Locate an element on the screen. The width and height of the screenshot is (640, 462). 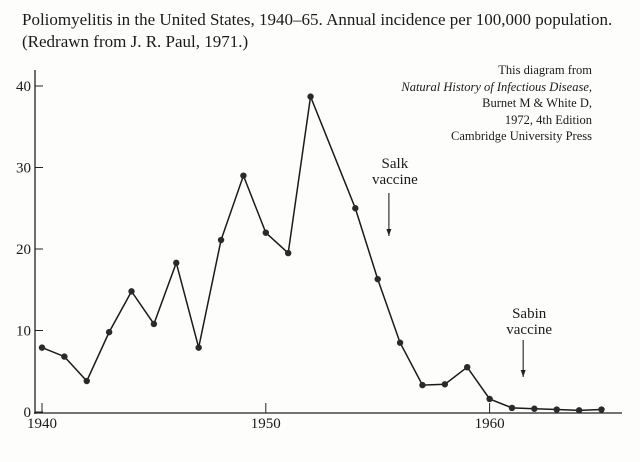
x-tick-label: 1940 is located at coordinates (42, 424).